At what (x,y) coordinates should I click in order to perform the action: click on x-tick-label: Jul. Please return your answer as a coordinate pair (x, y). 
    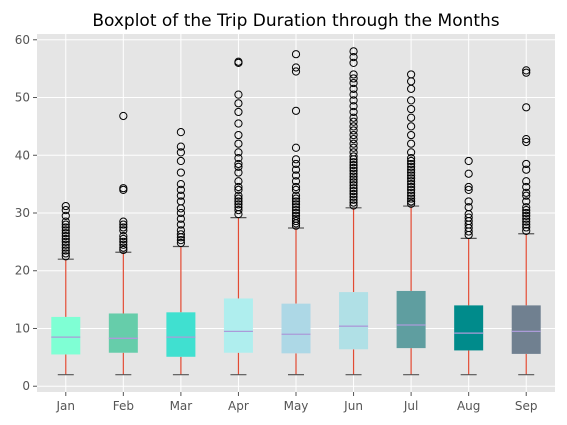
    Looking at the image, I should click on (410, 406).